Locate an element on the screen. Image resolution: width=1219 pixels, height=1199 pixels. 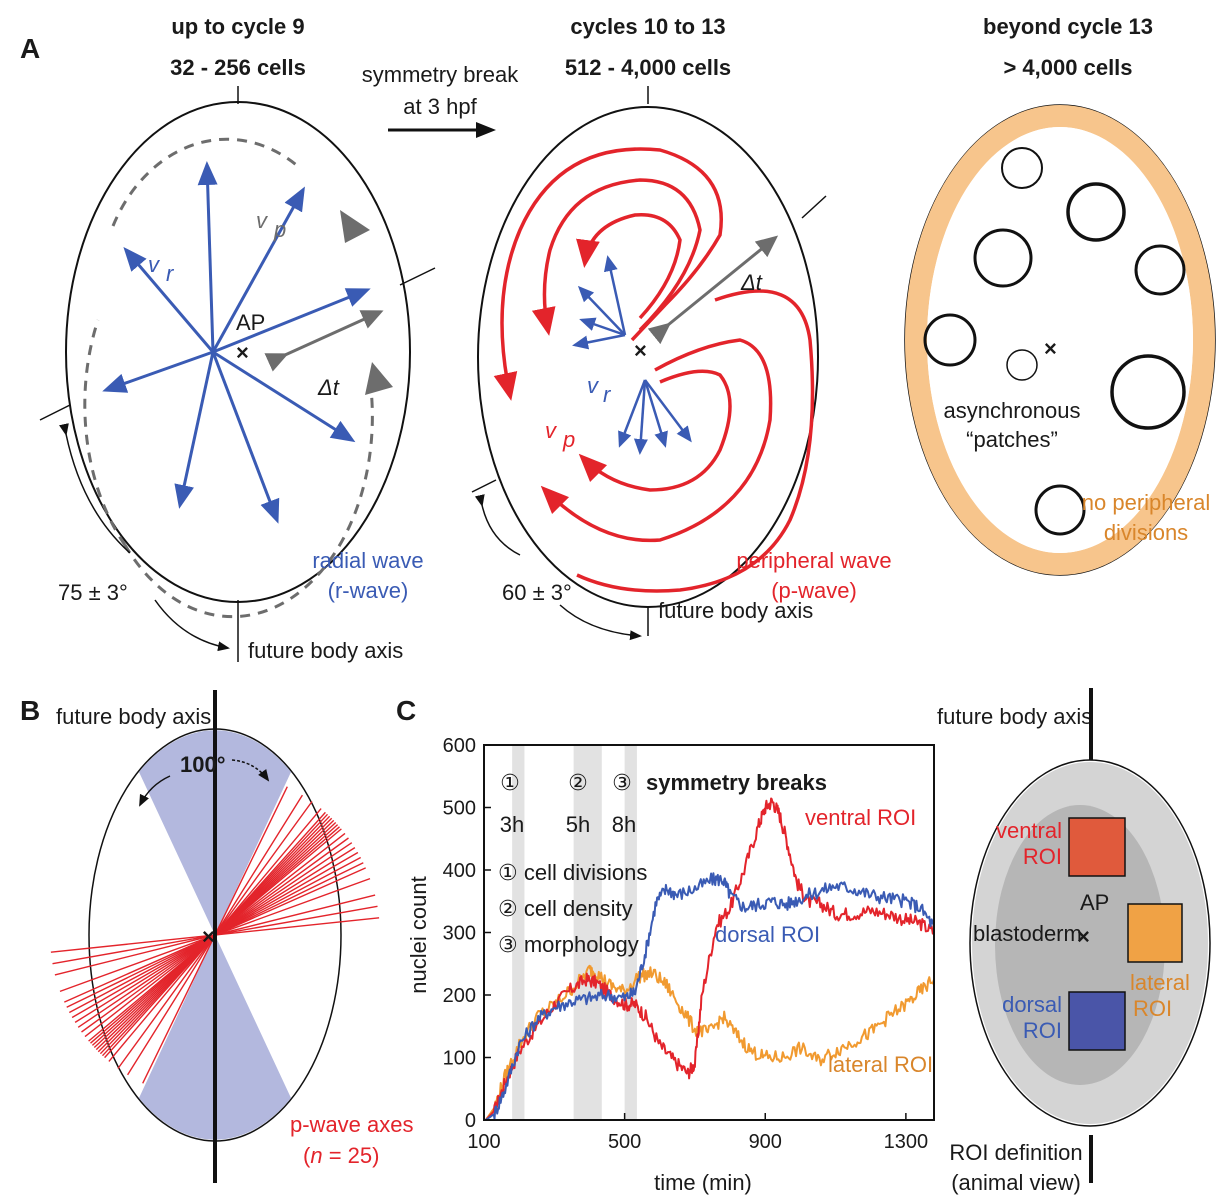
p-arrow-mid-bottom is located at coordinates (655, 430).